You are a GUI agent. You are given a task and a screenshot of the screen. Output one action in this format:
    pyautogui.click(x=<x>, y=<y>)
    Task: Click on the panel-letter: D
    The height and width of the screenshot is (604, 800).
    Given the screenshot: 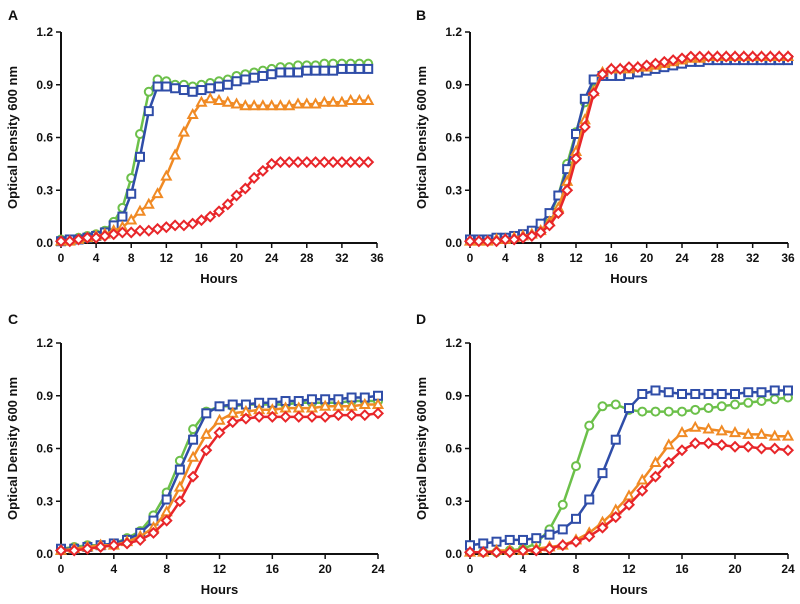 What is the action you would take?
    pyautogui.click(x=421, y=319)
    